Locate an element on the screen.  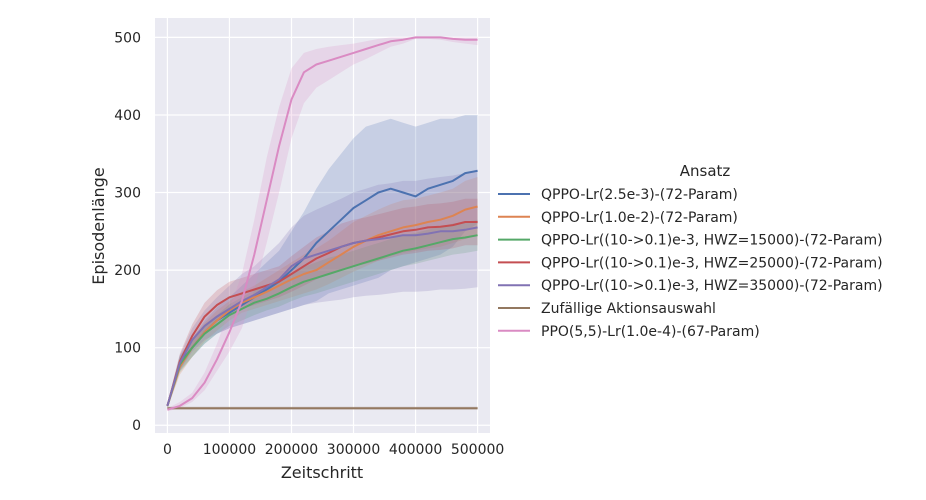
y-tick-label: 0 is located at coordinates (136, 426).